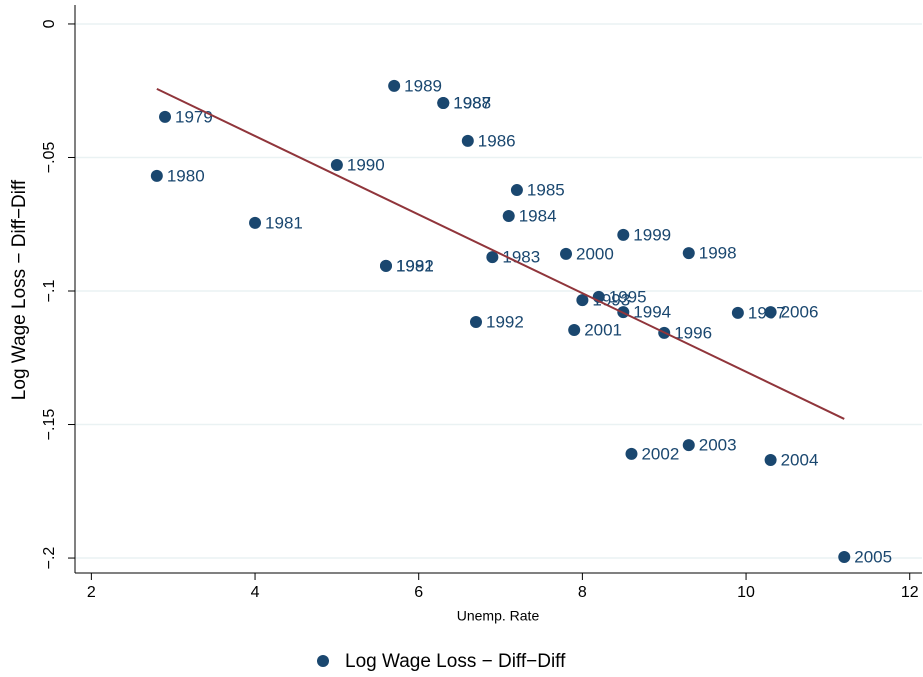  What do you see at coordinates (718, 253) in the screenshot?
I see `point-label: 1998` at bounding box center [718, 253].